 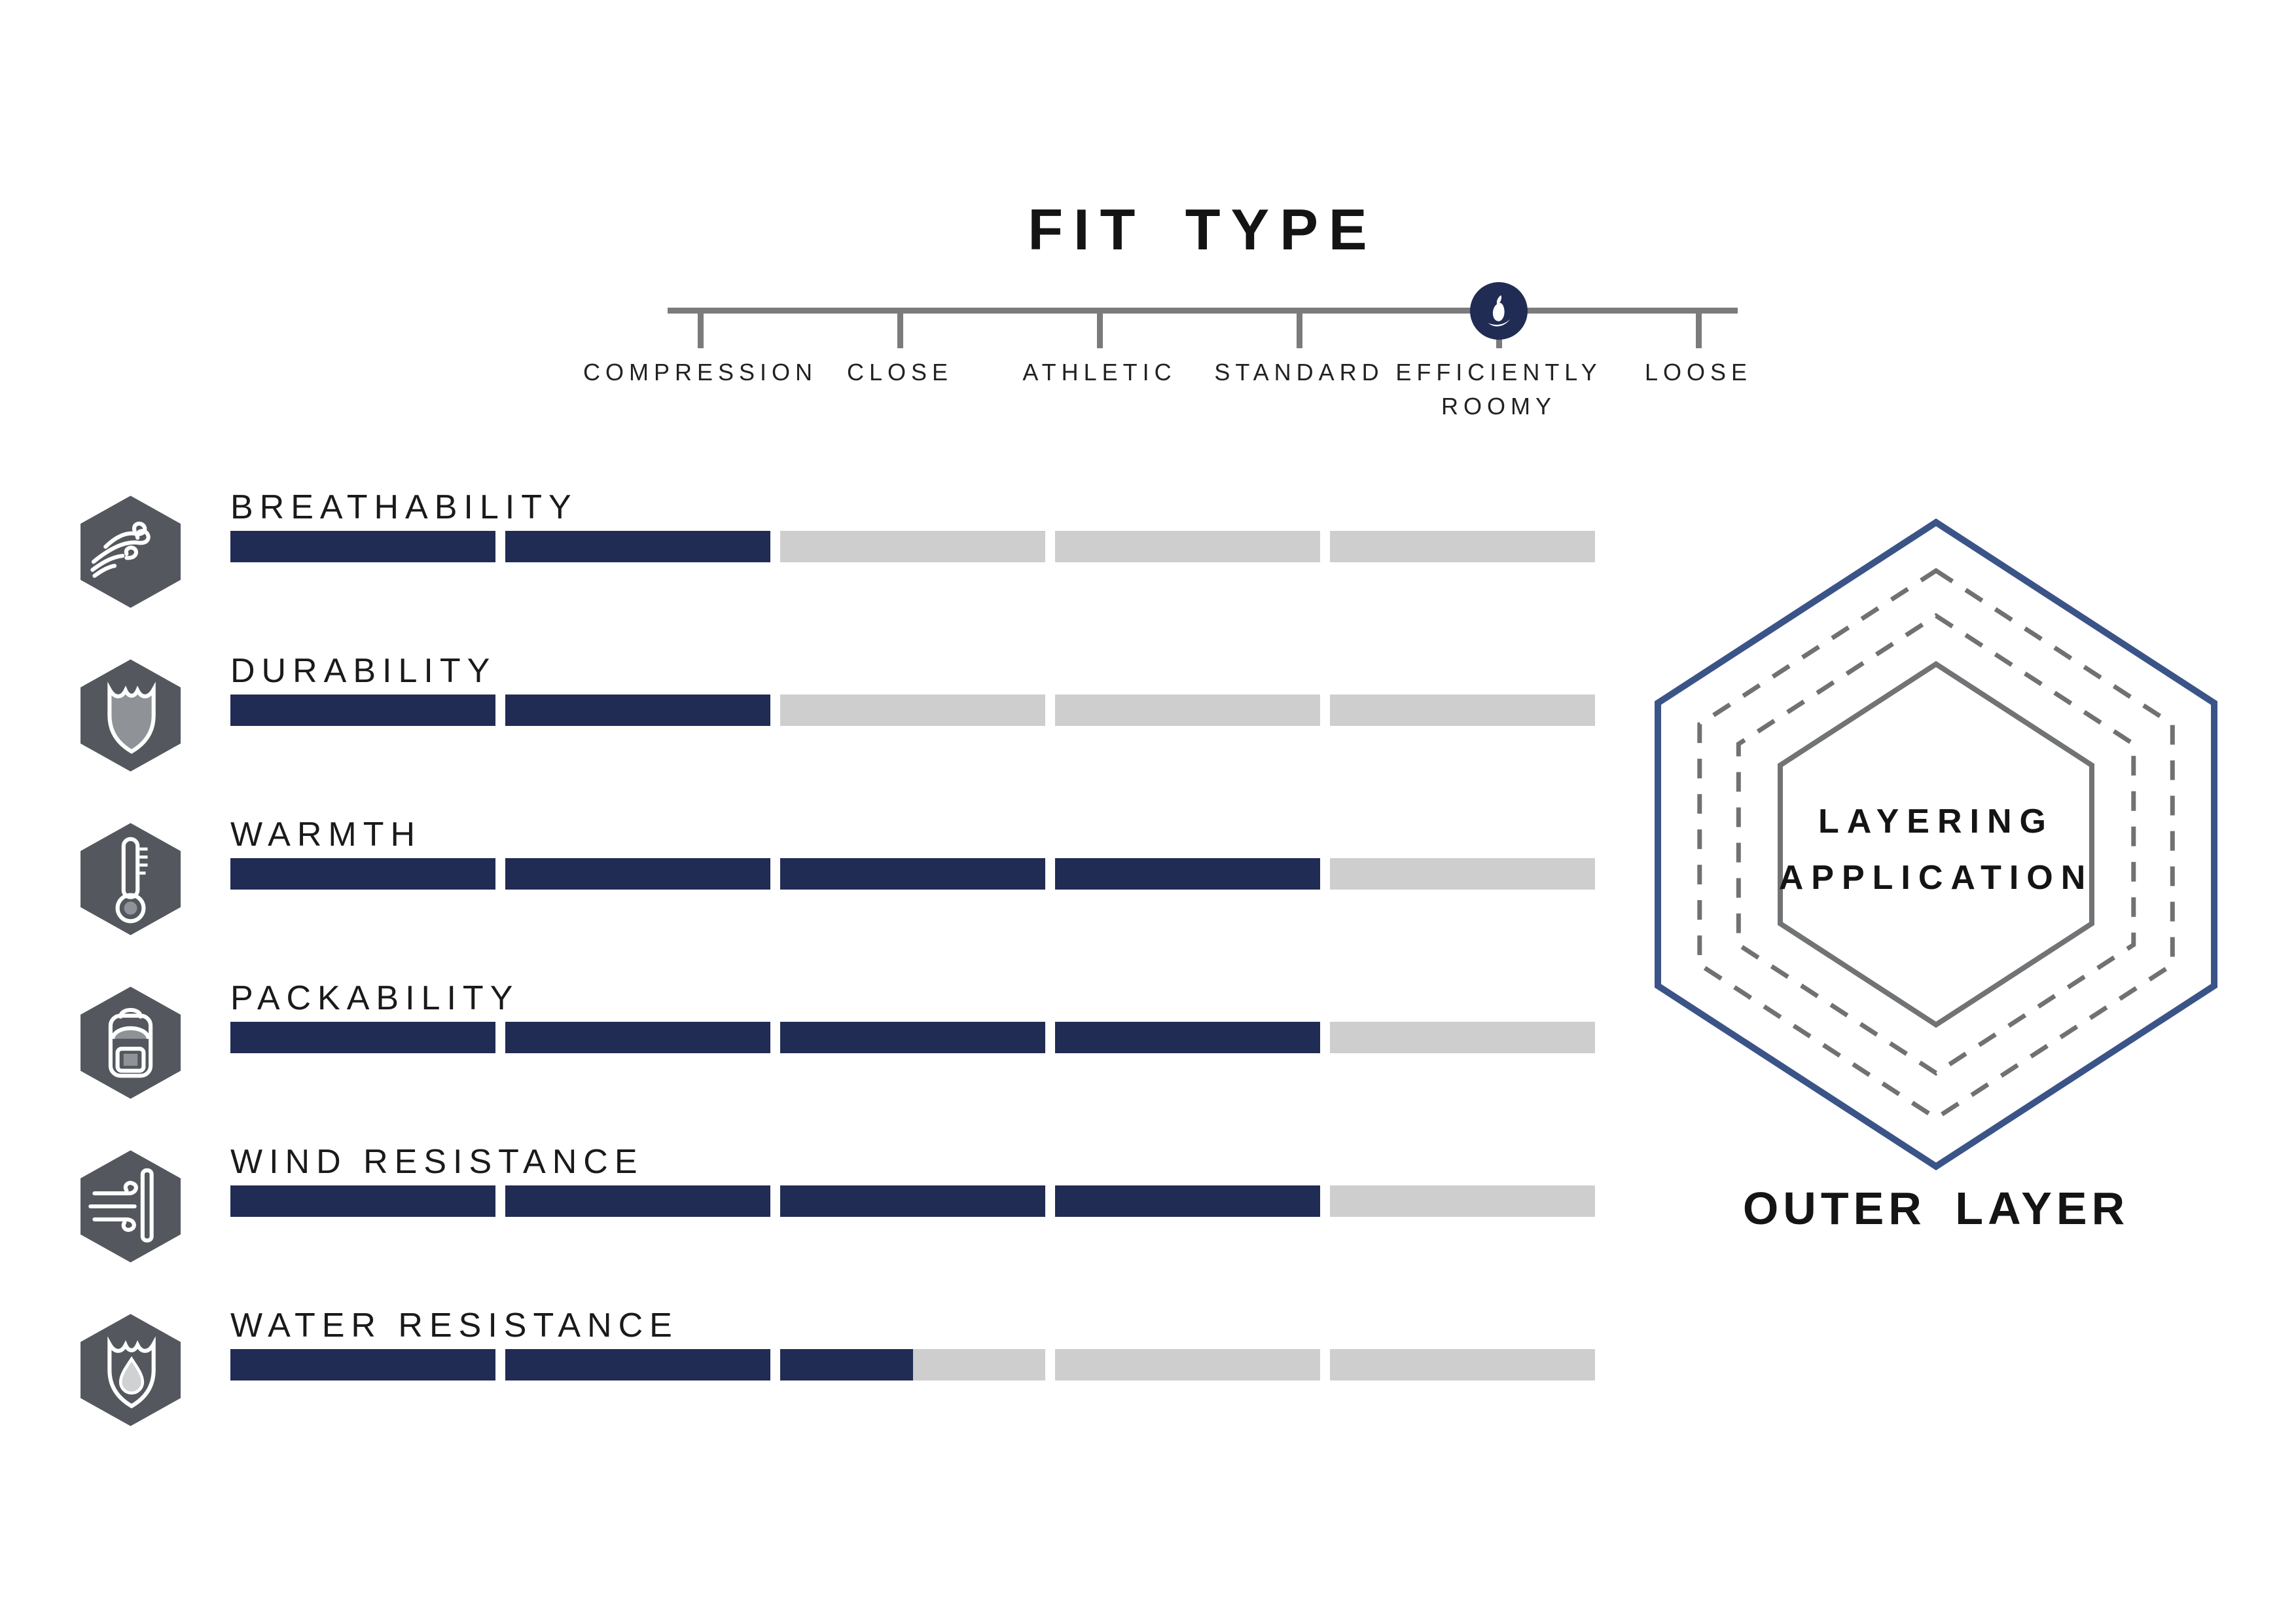 I want to click on fit-type-title: FIT TYPE, so click(x=1203, y=229).